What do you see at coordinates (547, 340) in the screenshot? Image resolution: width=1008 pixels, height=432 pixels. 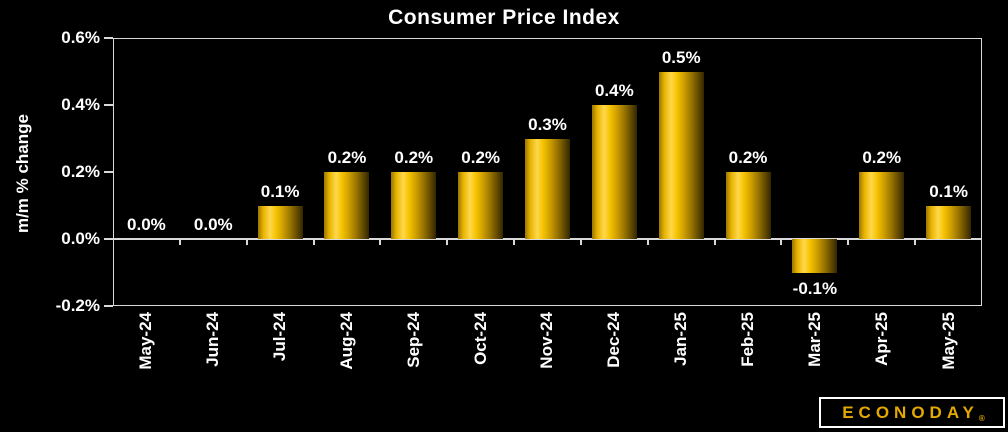 I see `x-tick-label-text: Nov-24` at bounding box center [547, 340].